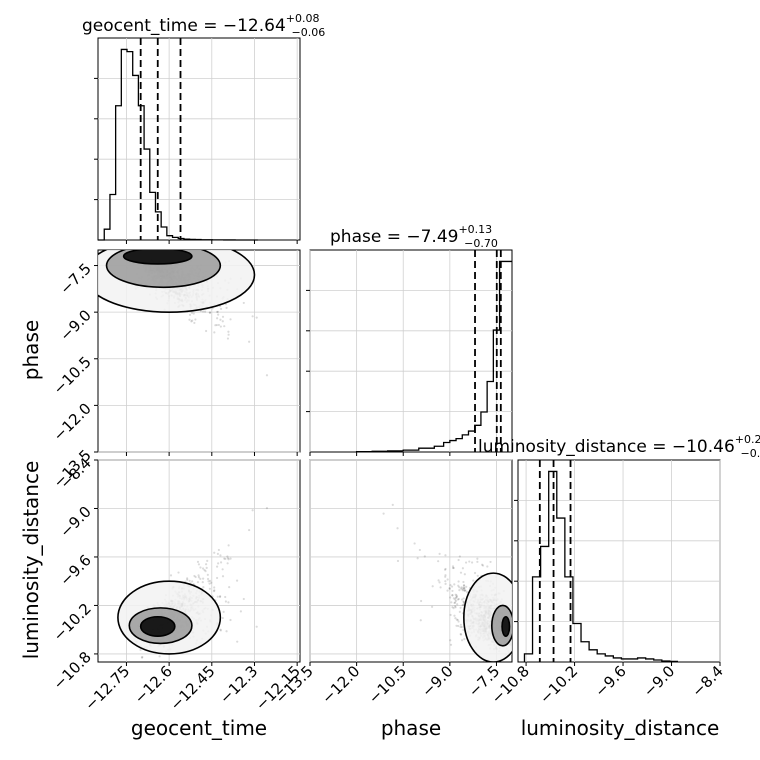  What do you see at coordinates (619, 446) in the screenshot?
I see `title-luminosity-distance: luminosity_distance = −10.46+0.21−0.17` at bounding box center [619, 446].